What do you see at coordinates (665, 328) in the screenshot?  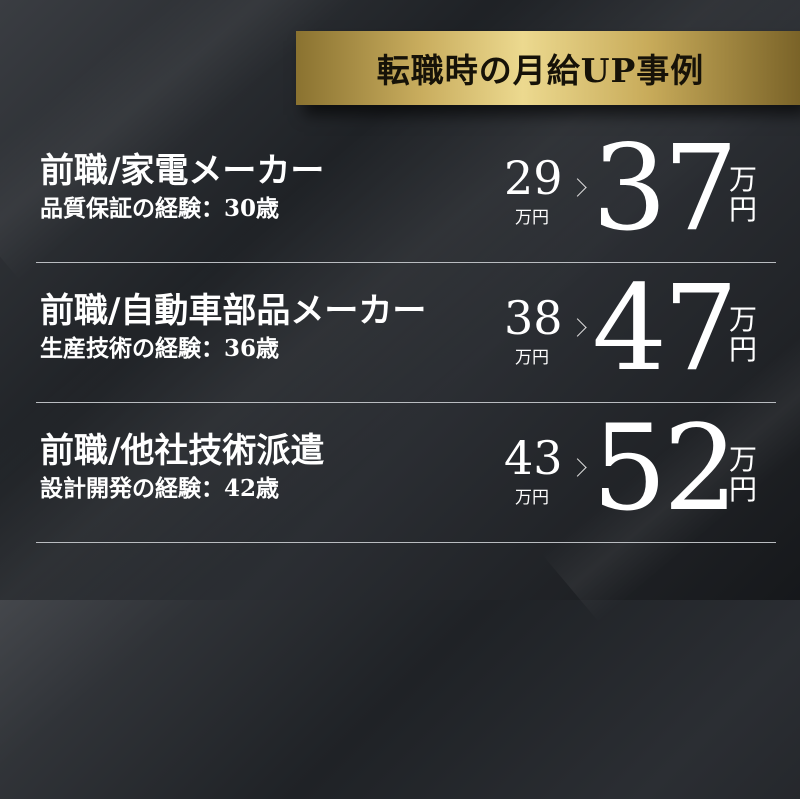 I see `after-salary: 47` at bounding box center [665, 328].